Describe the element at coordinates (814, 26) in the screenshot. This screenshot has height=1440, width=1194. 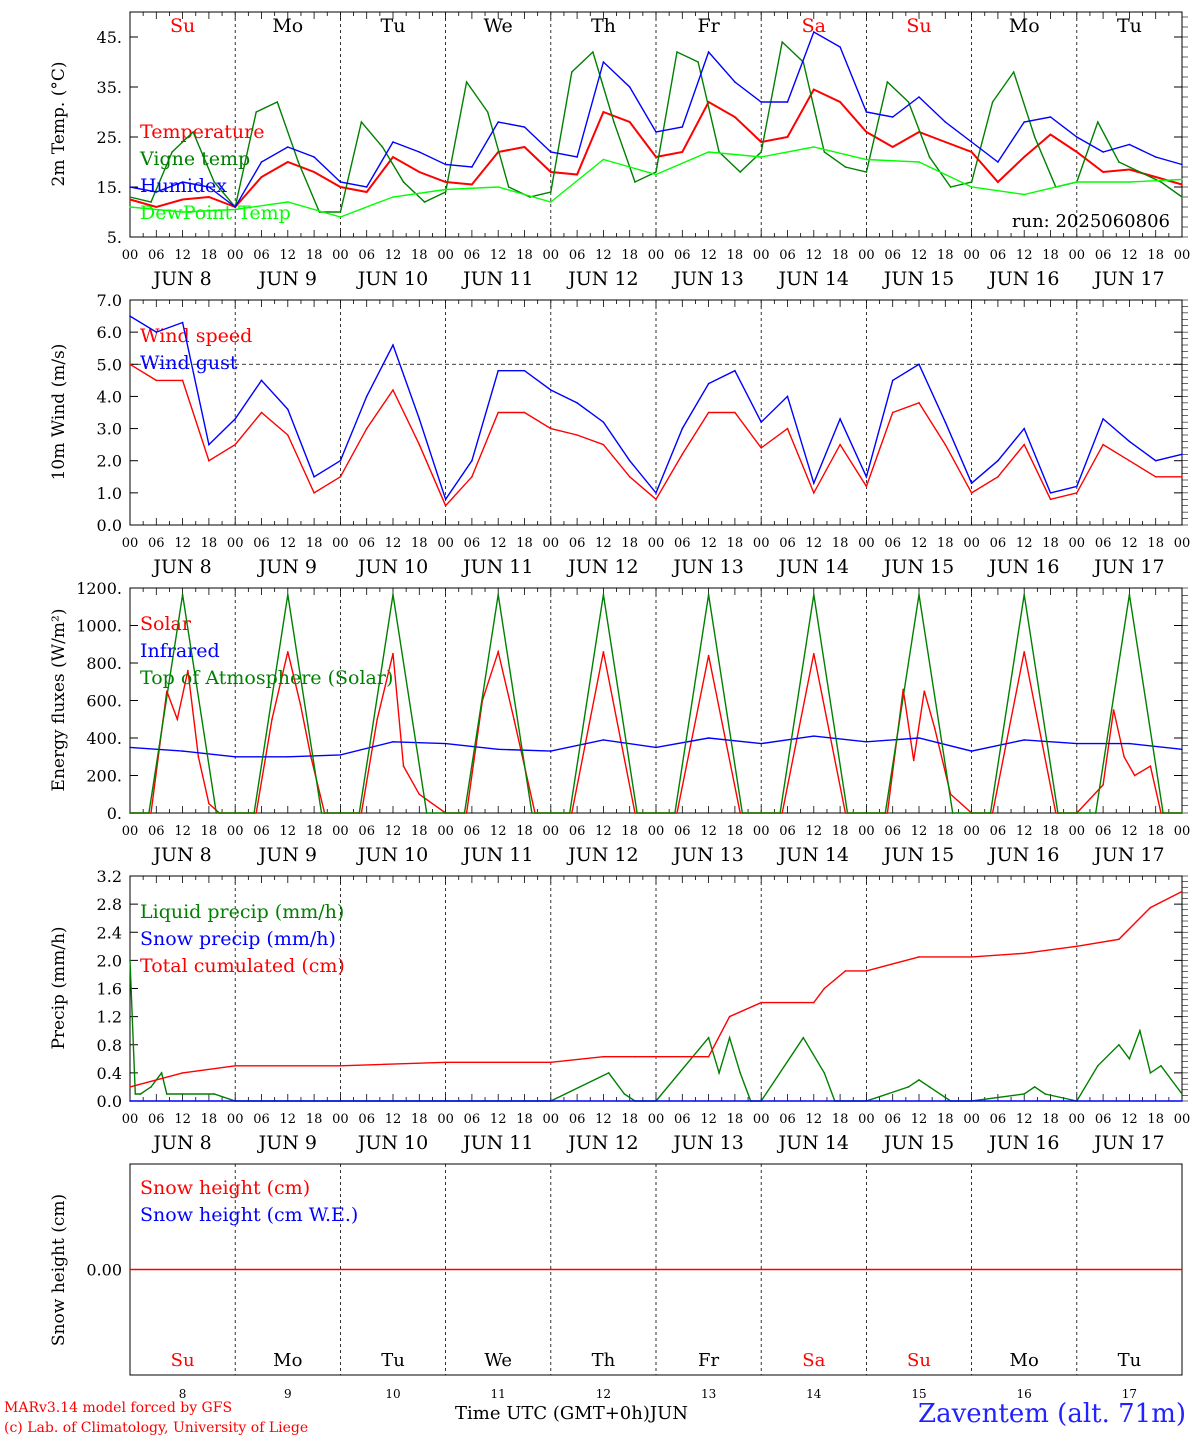
I see `weekday-label: Sa` at that location.